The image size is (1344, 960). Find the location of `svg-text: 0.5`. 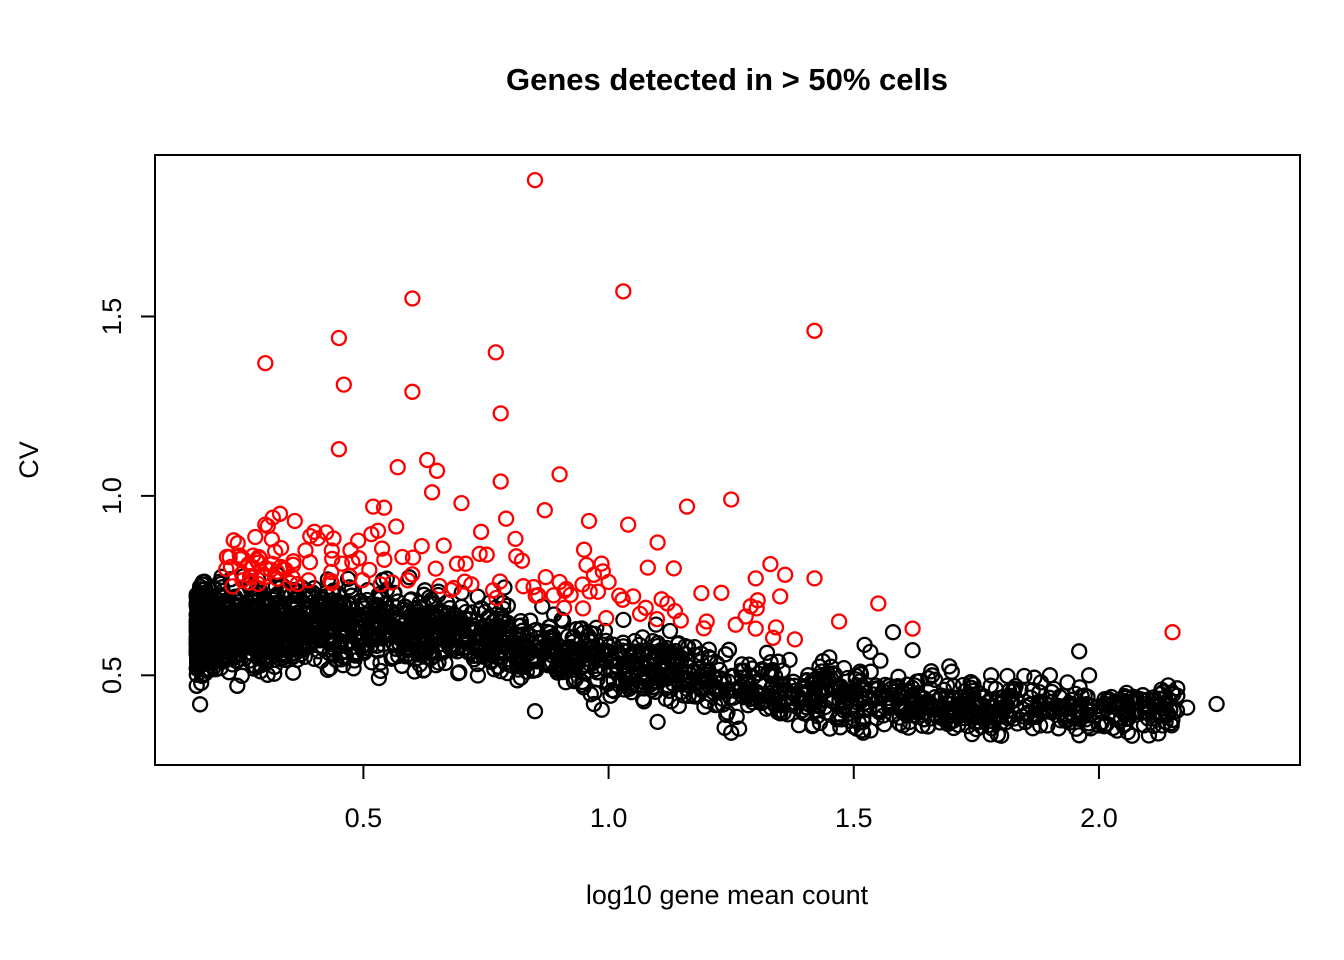

svg-text: 0.5 is located at coordinates (364, 818).